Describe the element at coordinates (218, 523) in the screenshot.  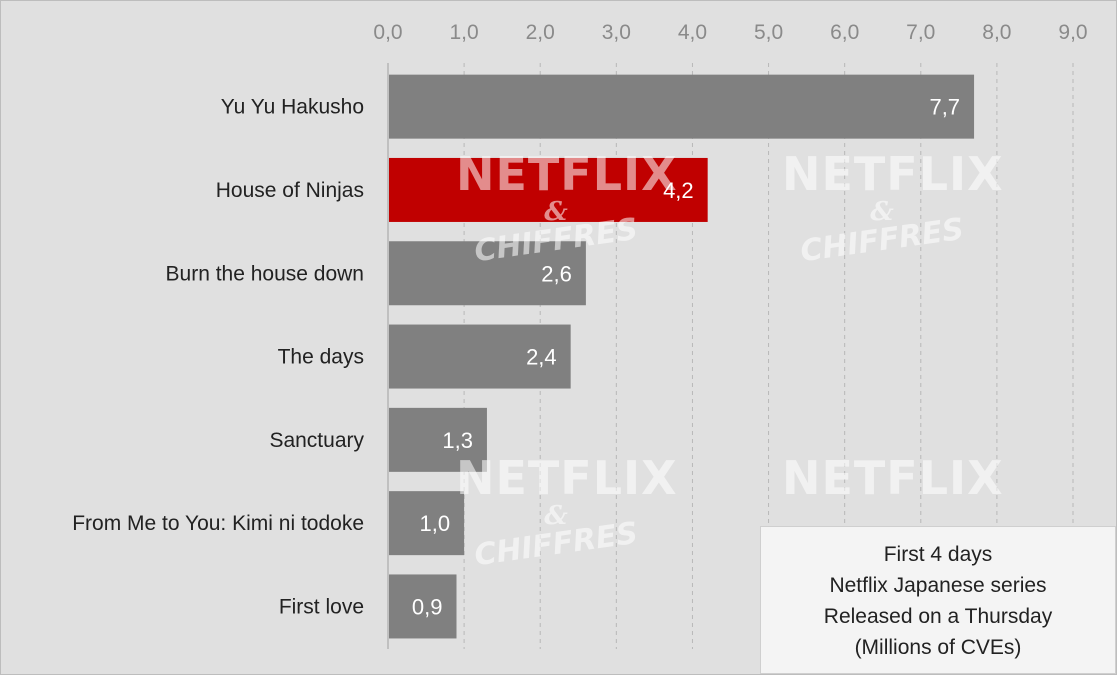
I see `category-label: From Me to You: Kimi ni todoke` at that location.